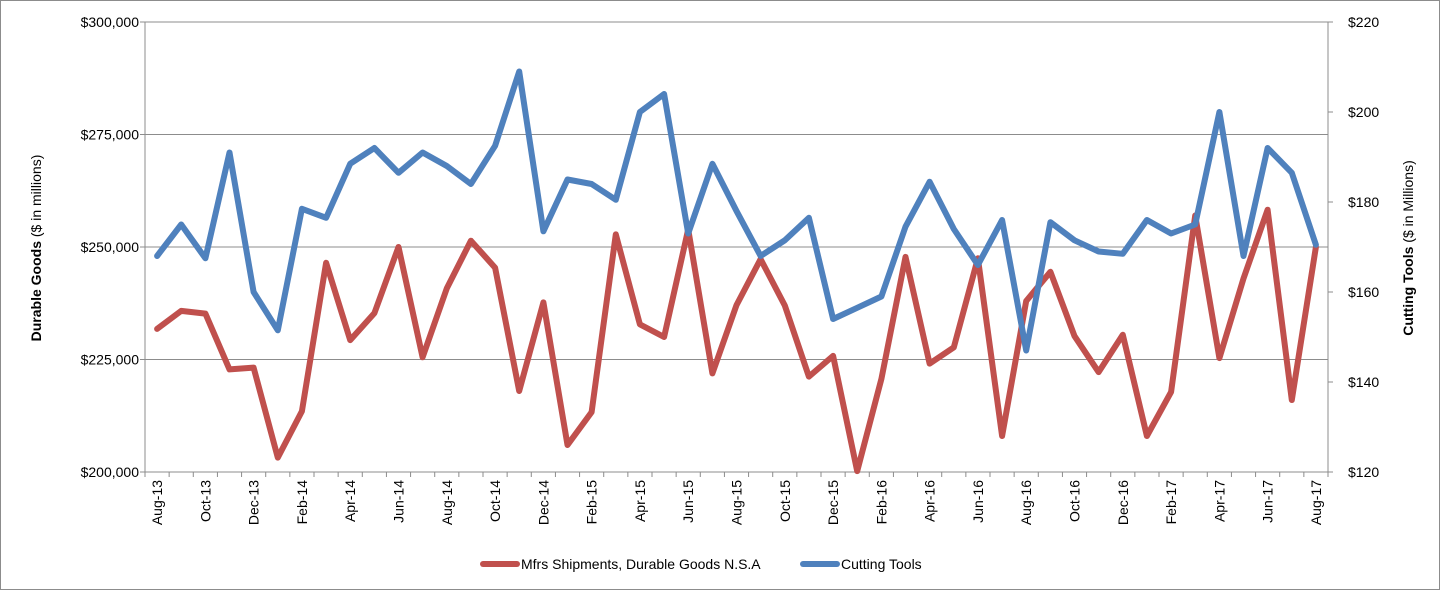 The height and width of the screenshot is (591, 1440). What do you see at coordinates (110, 472) in the screenshot?
I see `left-tick-label-0: $200,000` at bounding box center [110, 472].